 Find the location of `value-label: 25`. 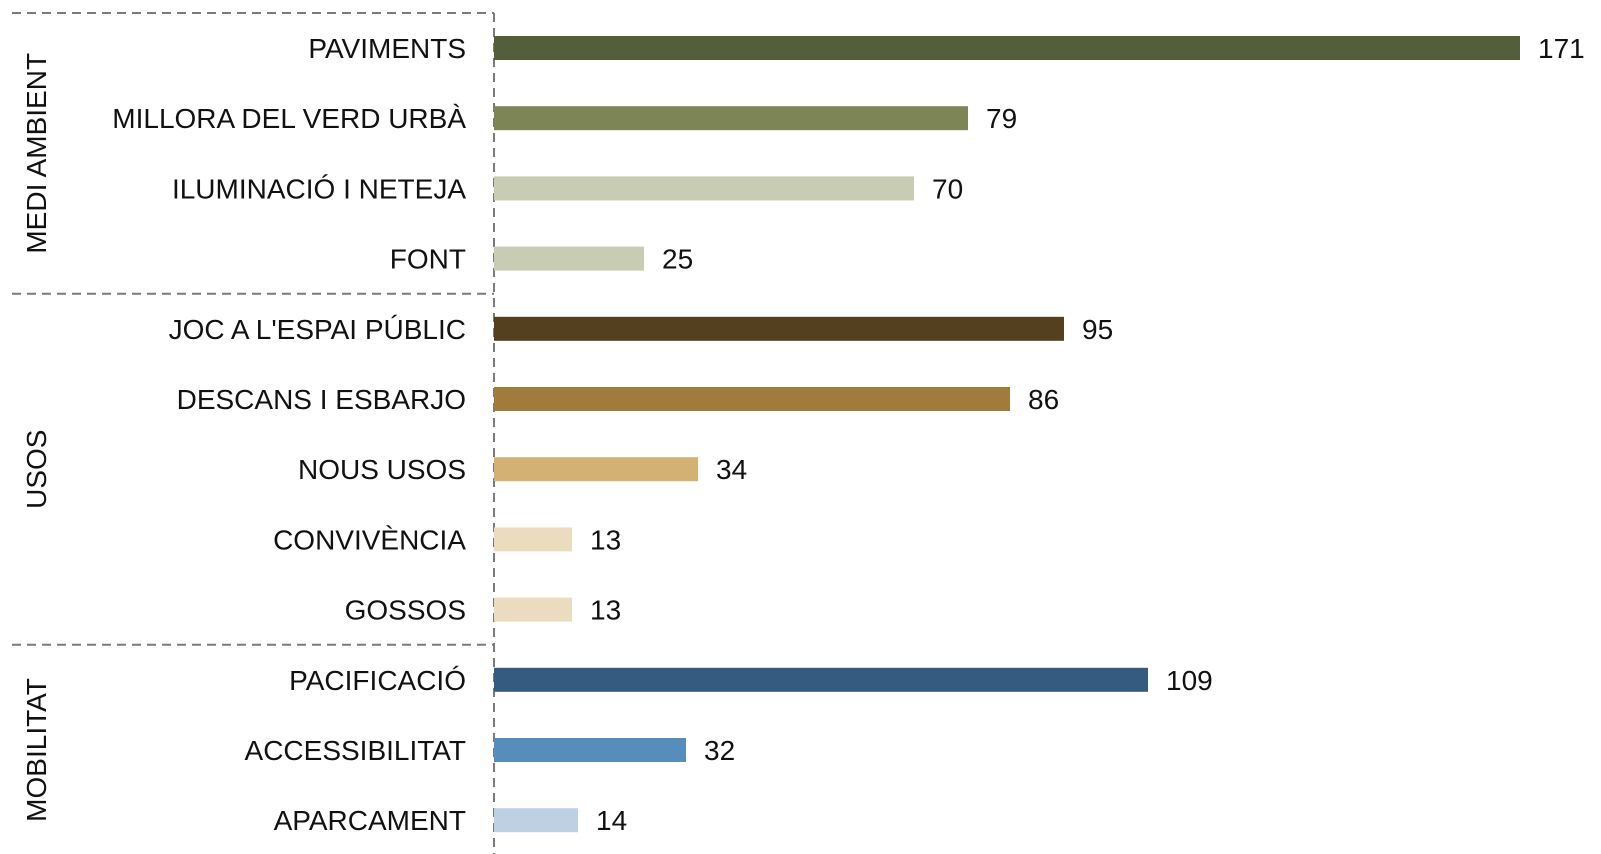

value-label: 25 is located at coordinates (677, 259).